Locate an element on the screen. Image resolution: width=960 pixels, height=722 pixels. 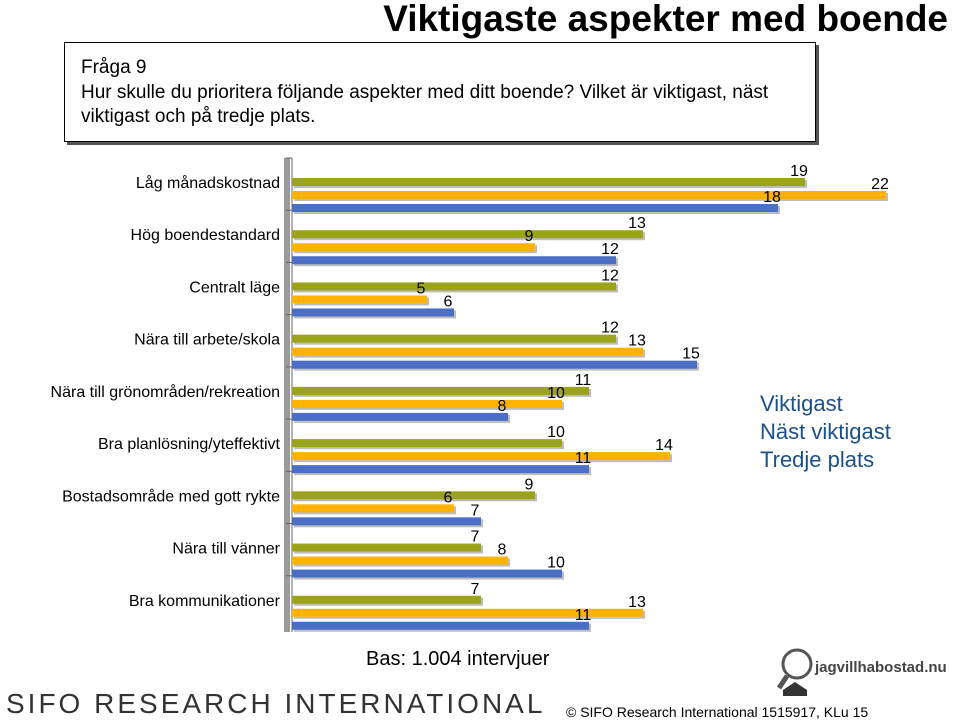
data-label-tredje-plats: 7 is located at coordinates (475, 510).